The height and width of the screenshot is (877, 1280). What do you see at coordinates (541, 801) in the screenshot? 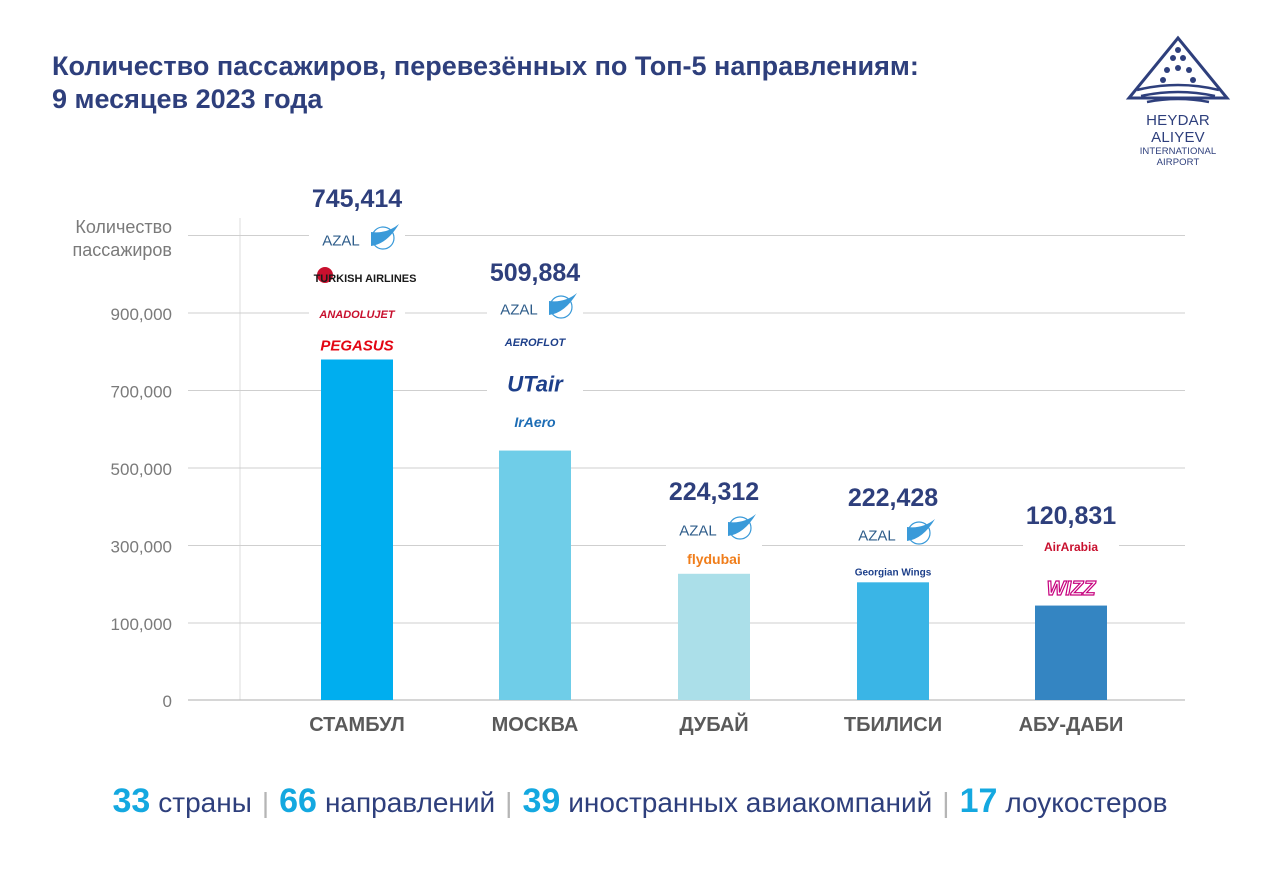
I see `footer-stat-number: 39` at bounding box center [541, 801].